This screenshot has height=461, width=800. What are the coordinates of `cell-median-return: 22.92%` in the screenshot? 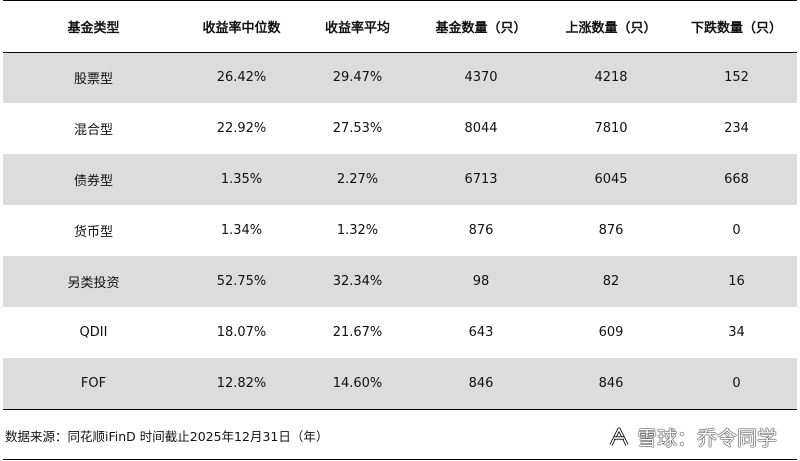 It's located at (241, 128).